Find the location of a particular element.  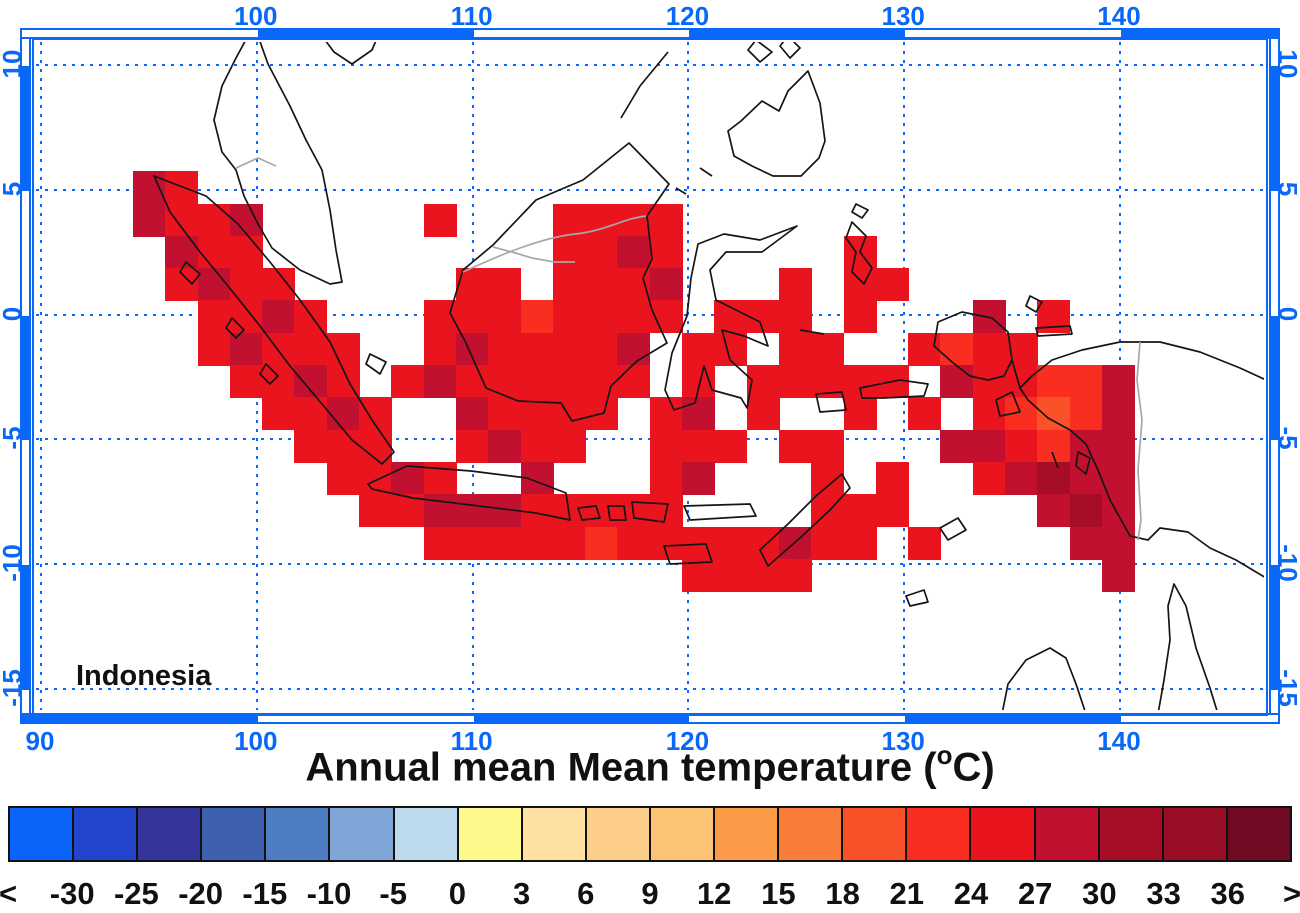

tick-top-110: 110 is located at coordinates (471, 16).